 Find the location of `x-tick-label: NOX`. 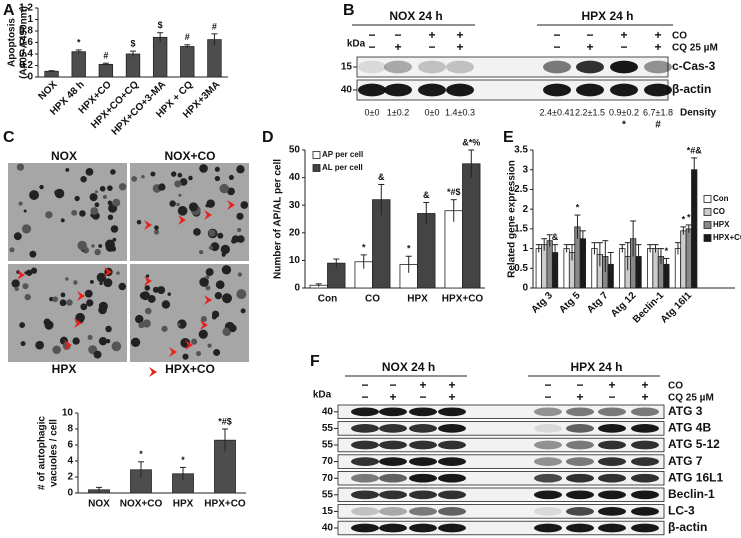

x-tick-label: NOX is located at coordinates (99, 504).